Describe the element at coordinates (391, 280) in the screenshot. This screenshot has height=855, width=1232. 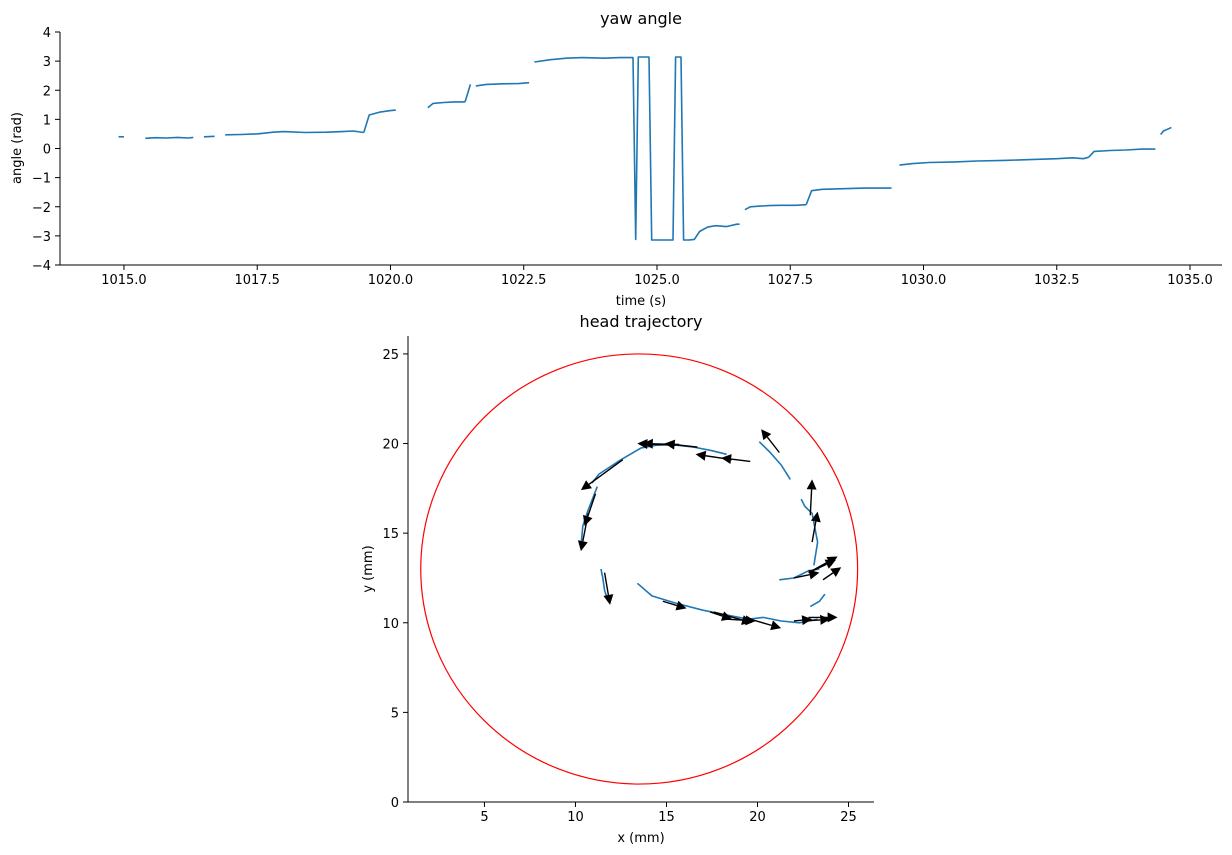
I see `x-tick-label: 1020.0` at that location.